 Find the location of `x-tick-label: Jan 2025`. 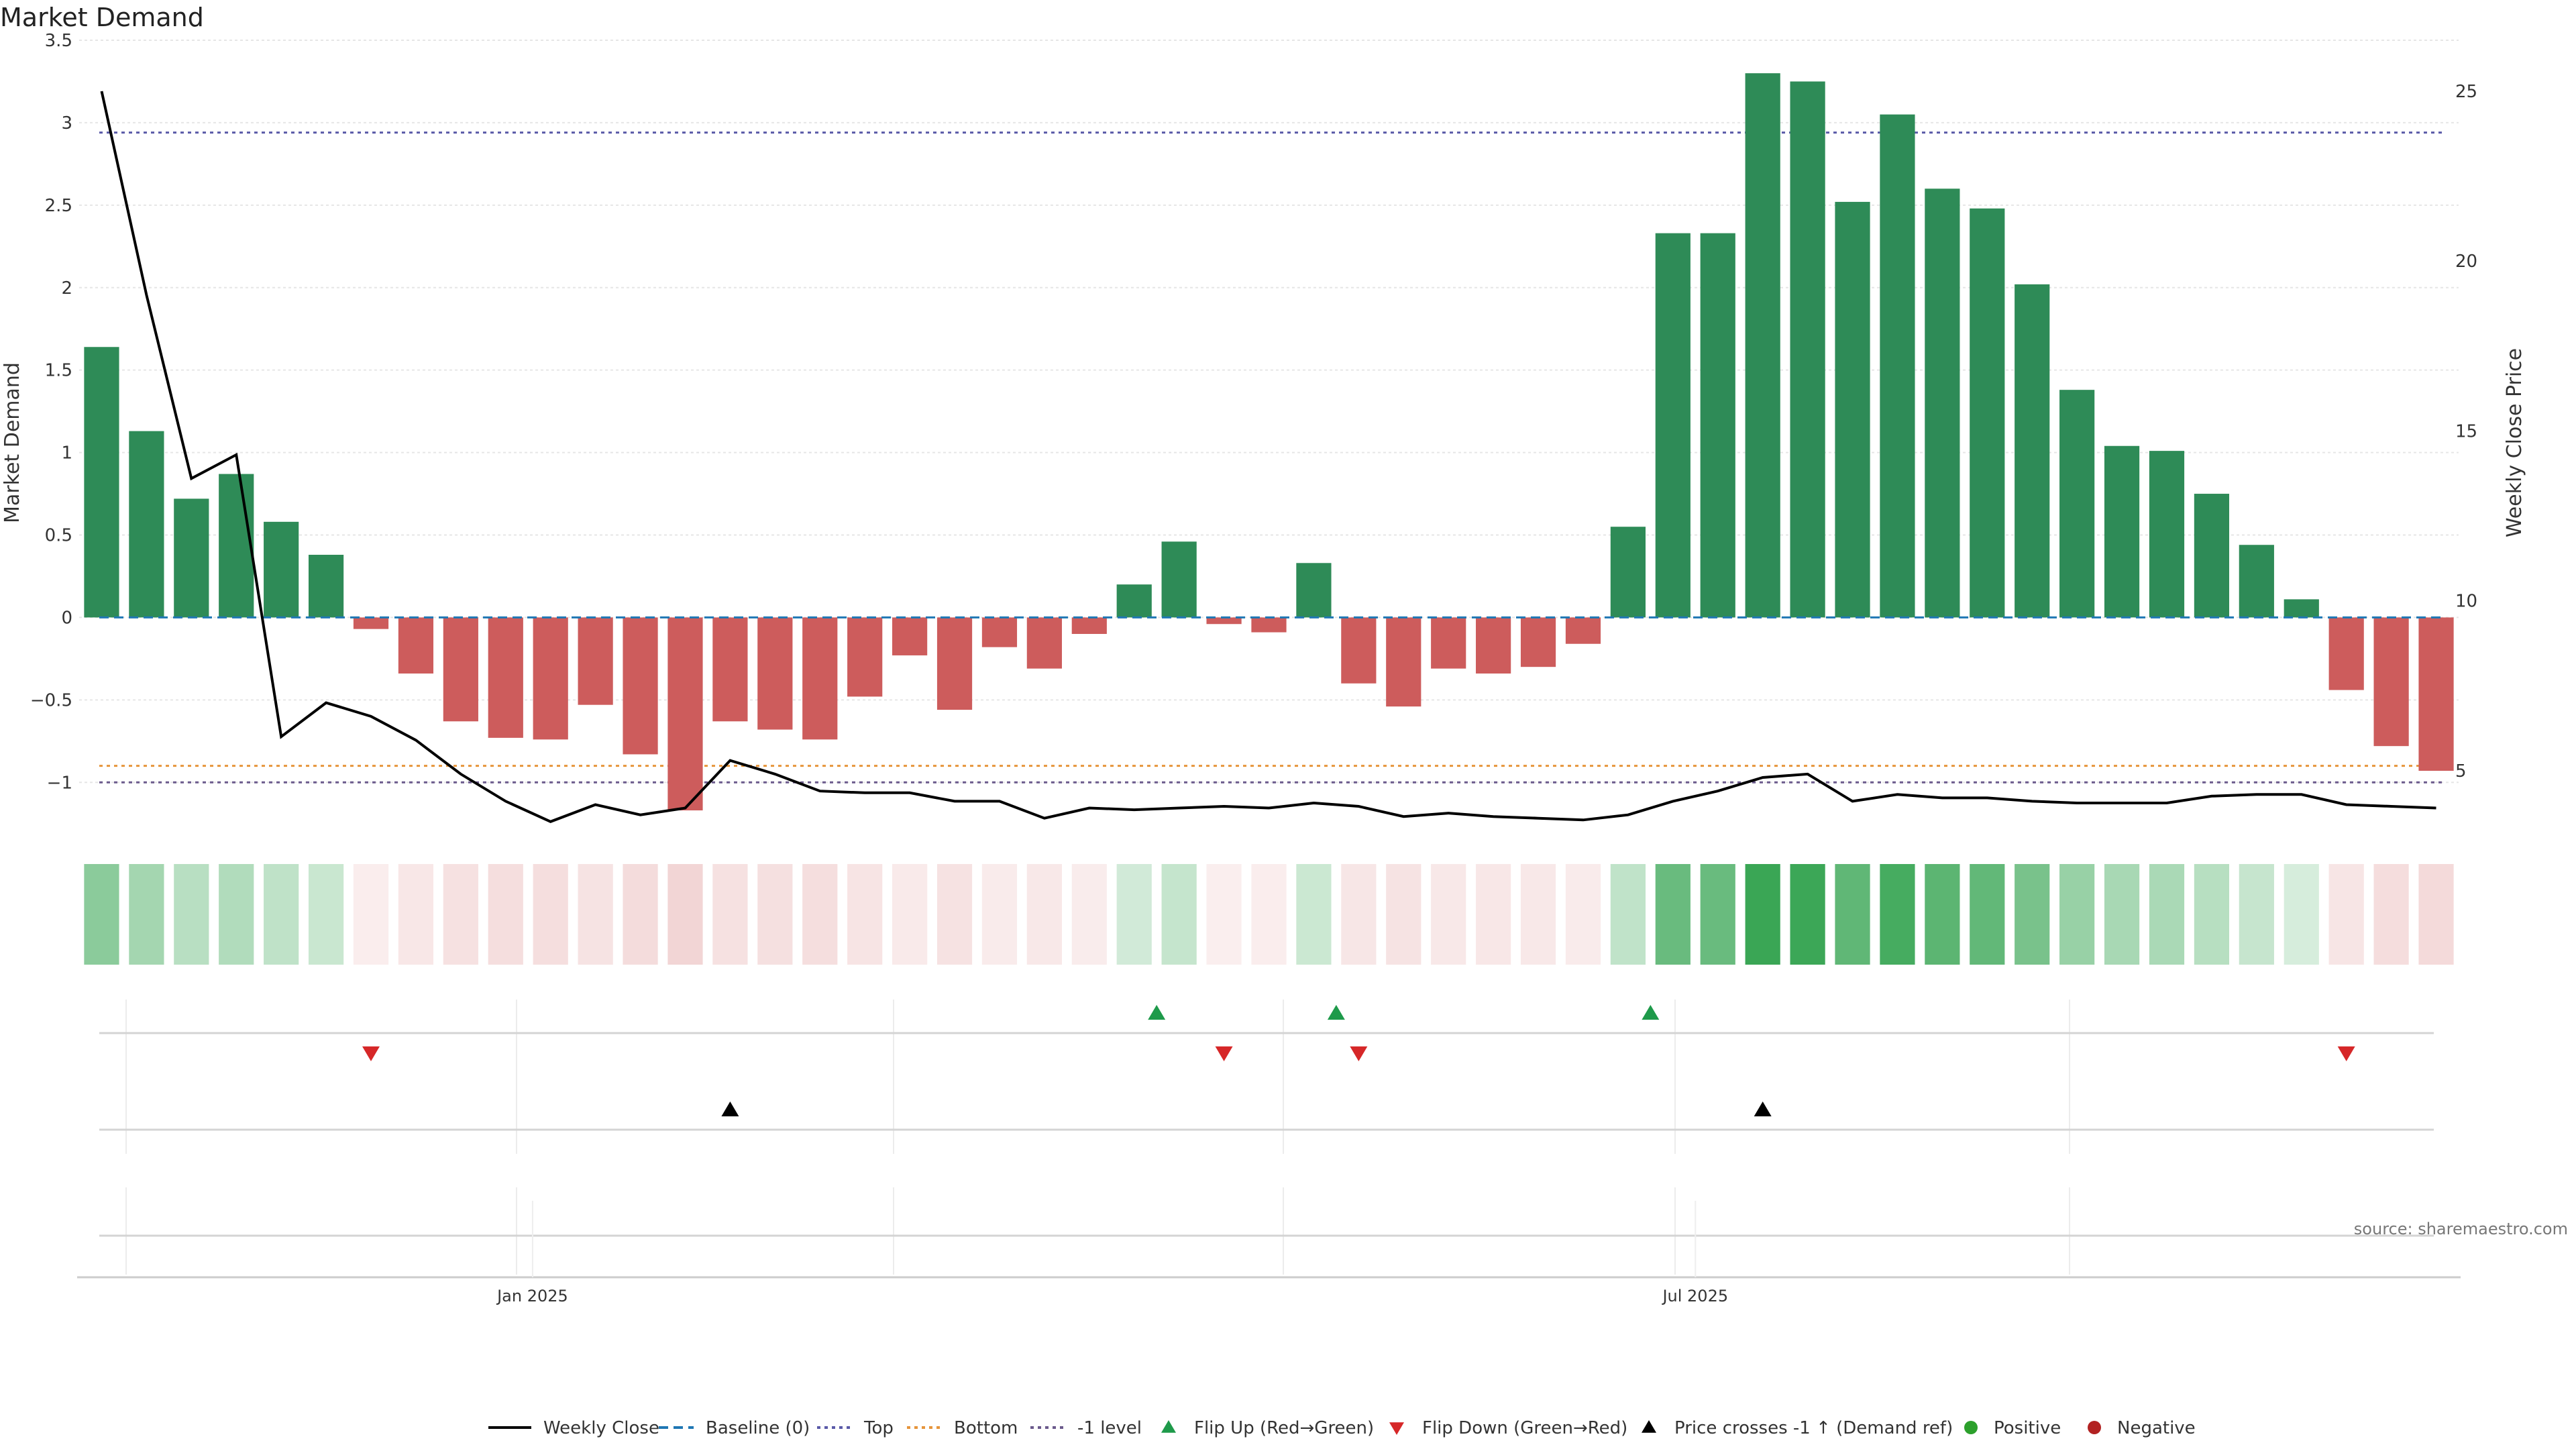

x-tick-label: Jan 2025 is located at coordinates (532, 1296).